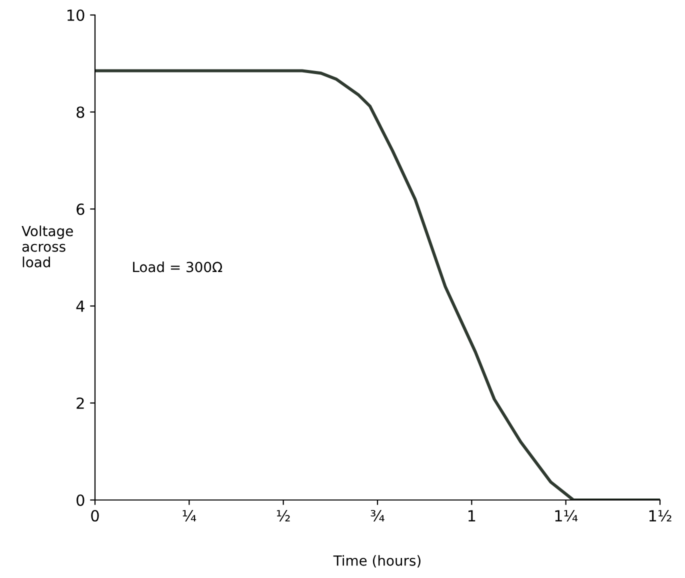 The height and width of the screenshot is (578, 685). What do you see at coordinates (80, 403) in the screenshot?
I see `y-tick-label: 2` at bounding box center [80, 403].